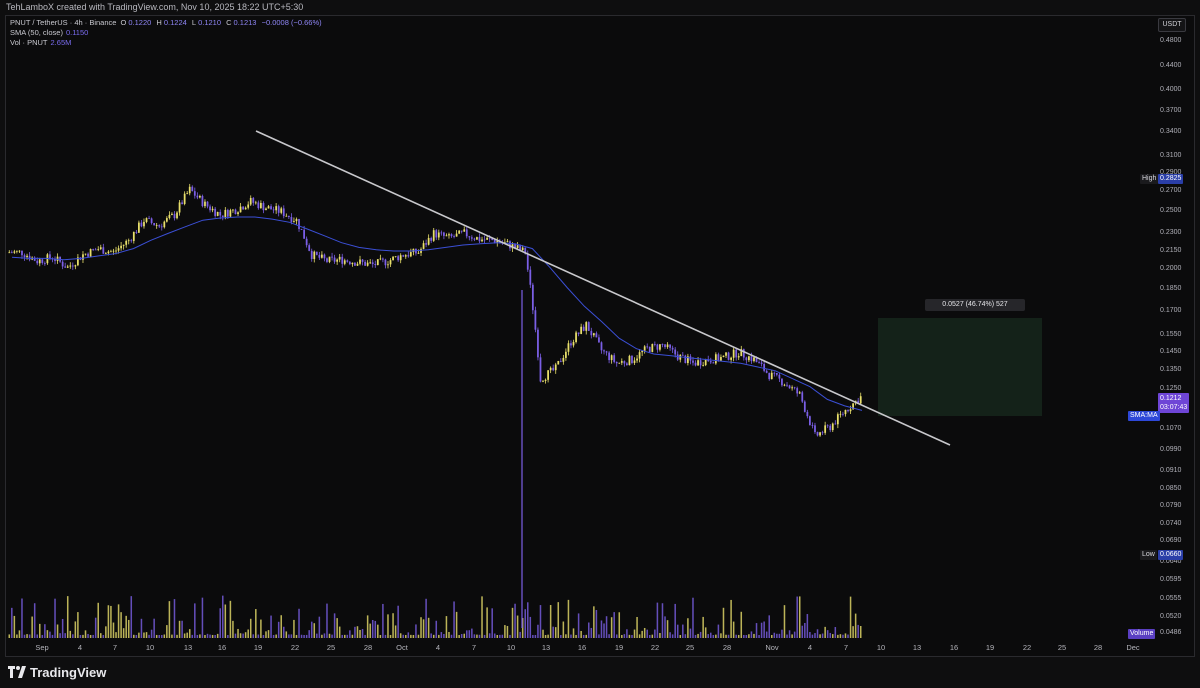  Describe the element at coordinates (960, 367) in the screenshot. I see `target-zone` at that location.